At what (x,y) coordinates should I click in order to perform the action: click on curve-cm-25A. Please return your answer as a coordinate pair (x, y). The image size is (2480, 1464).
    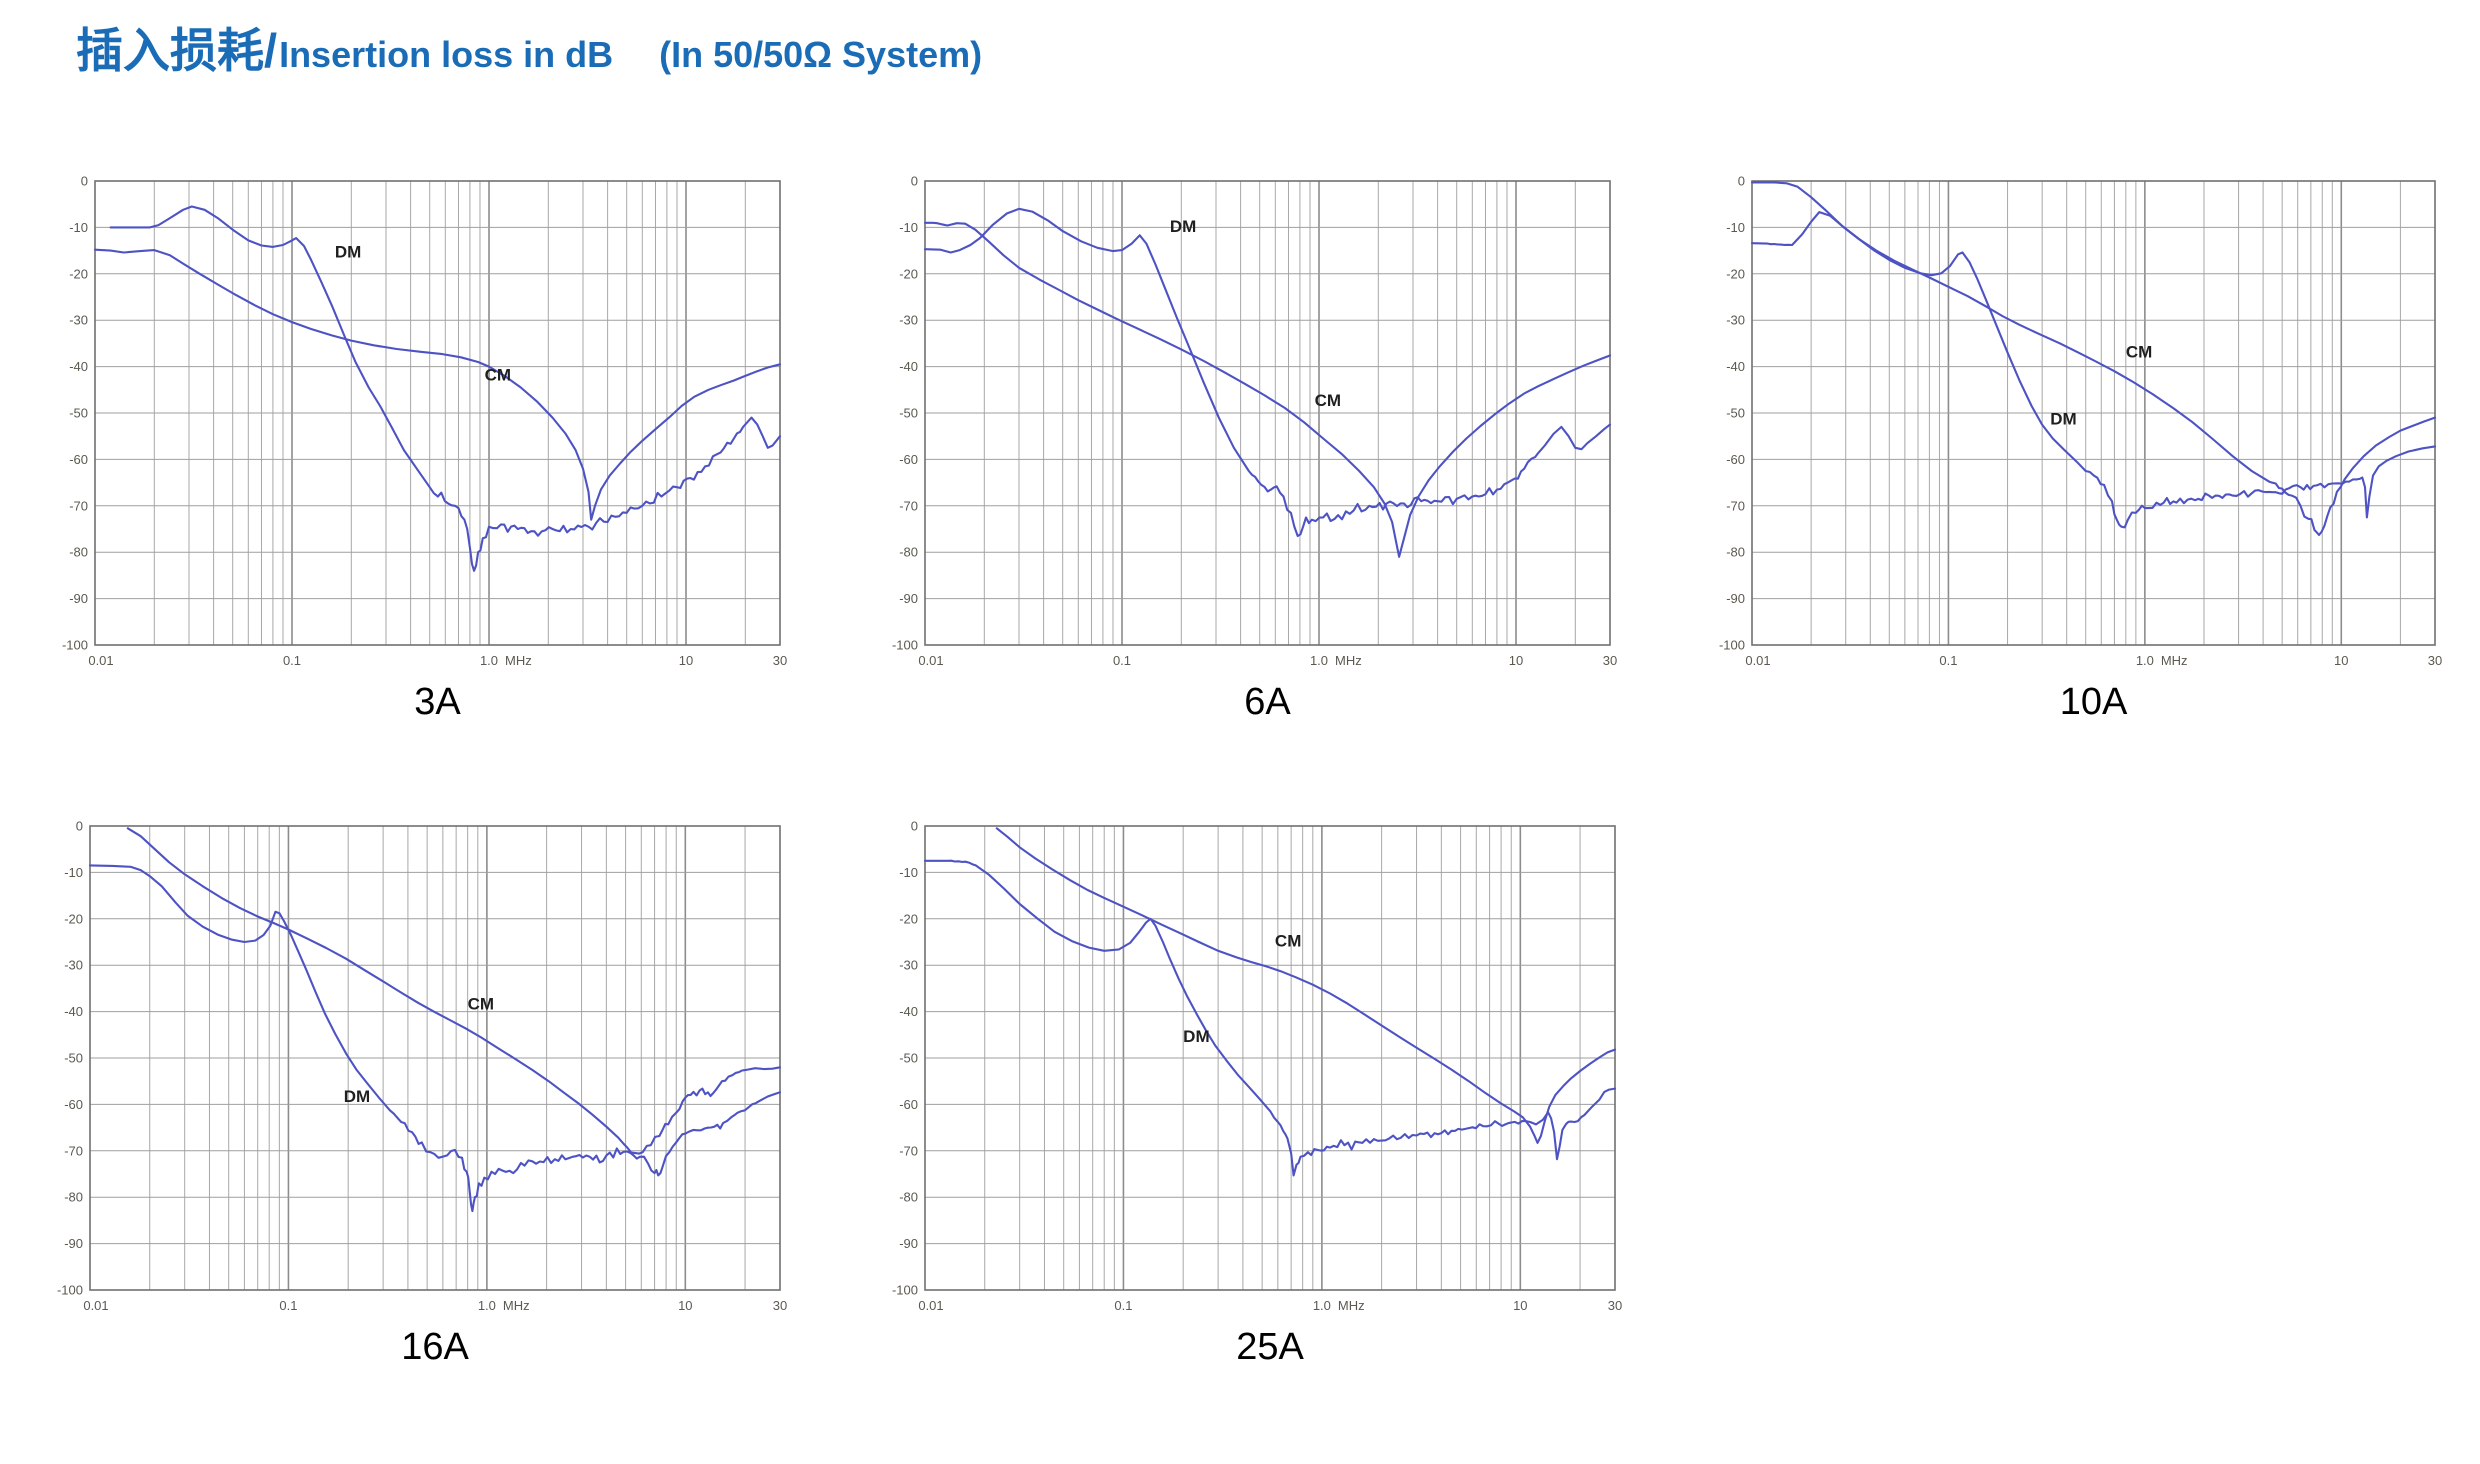
    Looking at the image, I should click on (1306, 985).